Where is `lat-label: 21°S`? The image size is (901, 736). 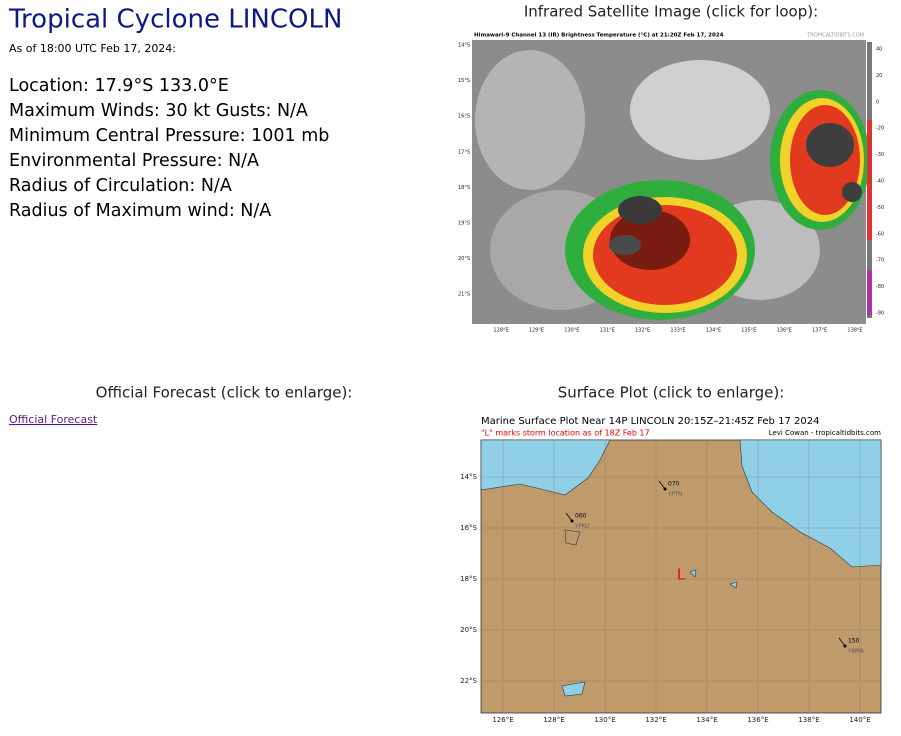 lat-label: 21°S is located at coordinates (464, 295).